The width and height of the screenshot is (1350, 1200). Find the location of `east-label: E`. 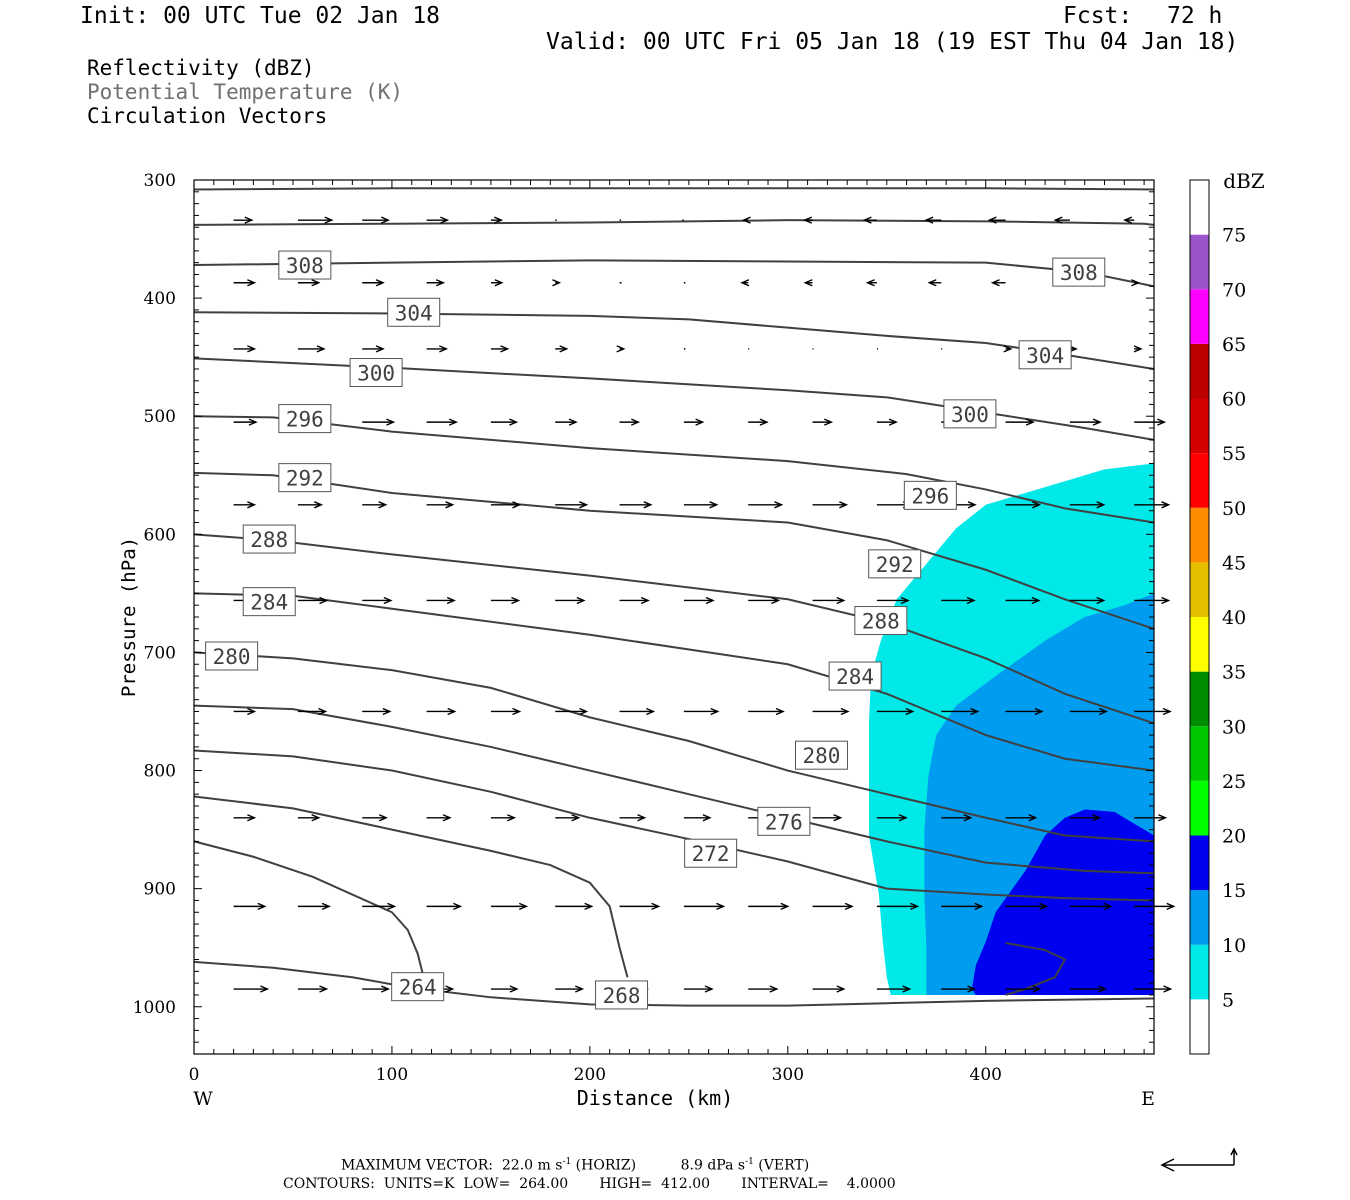

east-label: E is located at coordinates (1148, 1099).